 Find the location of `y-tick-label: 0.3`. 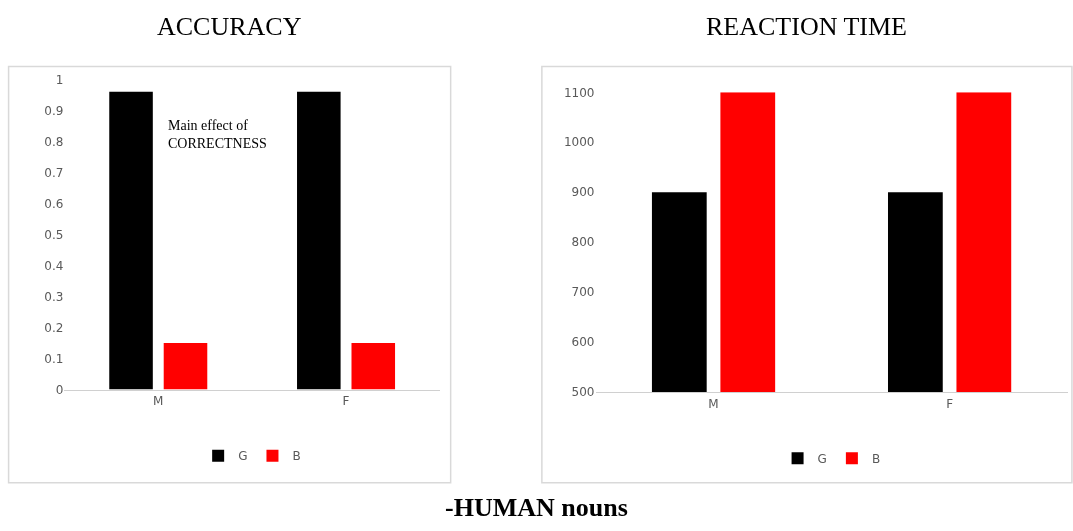

y-tick-label: 0.3 is located at coordinates (54, 296).